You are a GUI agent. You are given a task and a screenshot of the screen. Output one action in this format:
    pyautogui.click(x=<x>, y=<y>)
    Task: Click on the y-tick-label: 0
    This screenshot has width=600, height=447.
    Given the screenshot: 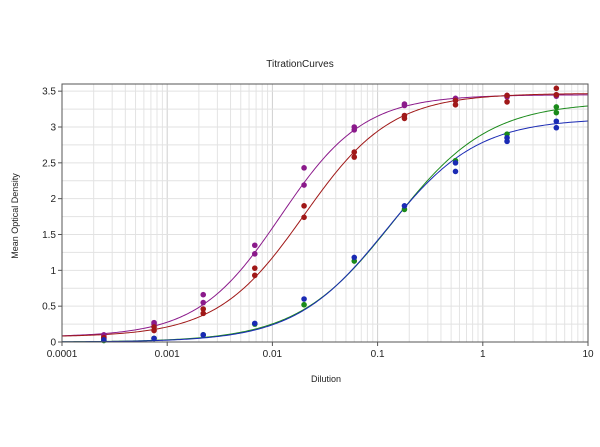 What is the action you would take?
    pyautogui.click(x=53, y=343)
    